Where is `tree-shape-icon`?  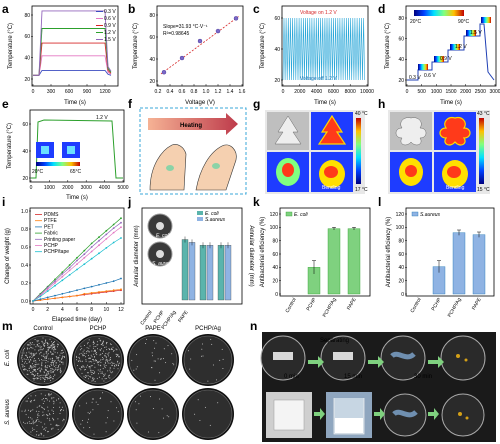 tree-shape-icon is located at coordinates (288, 130).